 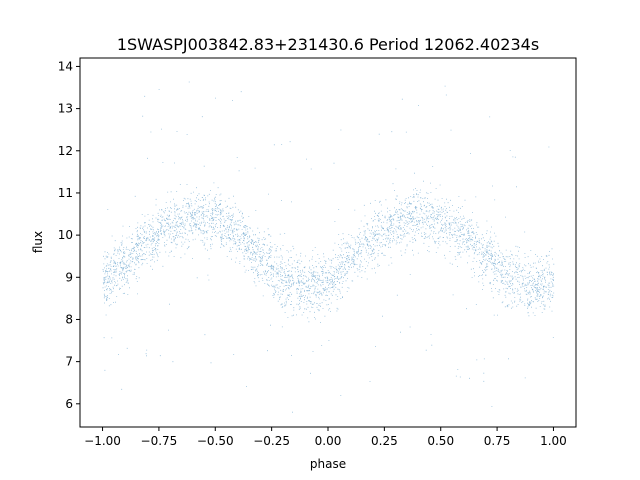 I want to click on x-tick-label: −1.00, so click(x=102, y=441).